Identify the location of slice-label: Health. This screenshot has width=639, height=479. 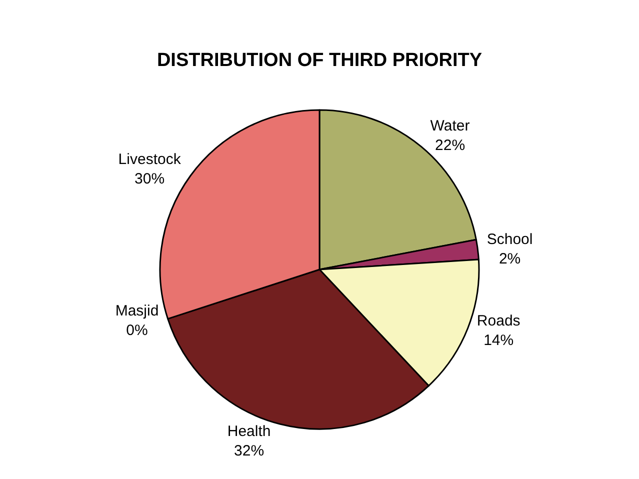
(249, 431).